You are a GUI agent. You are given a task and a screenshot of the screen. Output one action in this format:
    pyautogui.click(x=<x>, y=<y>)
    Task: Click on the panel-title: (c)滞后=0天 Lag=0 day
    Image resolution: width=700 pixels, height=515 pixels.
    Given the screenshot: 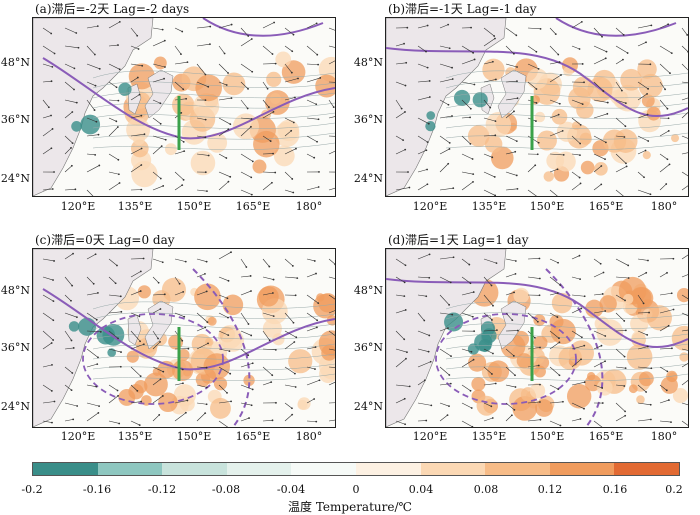 What is the action you would take?
    pyautogui.click(x=105, y=239)
    